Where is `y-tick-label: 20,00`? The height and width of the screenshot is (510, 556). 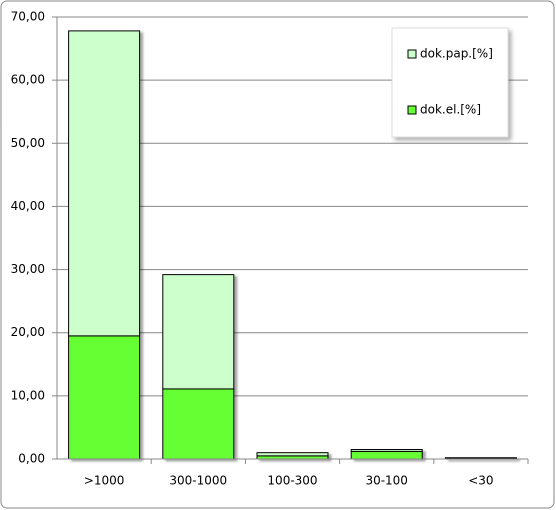
y-tick-label: 20,00 is located at coordinates (28, 332).